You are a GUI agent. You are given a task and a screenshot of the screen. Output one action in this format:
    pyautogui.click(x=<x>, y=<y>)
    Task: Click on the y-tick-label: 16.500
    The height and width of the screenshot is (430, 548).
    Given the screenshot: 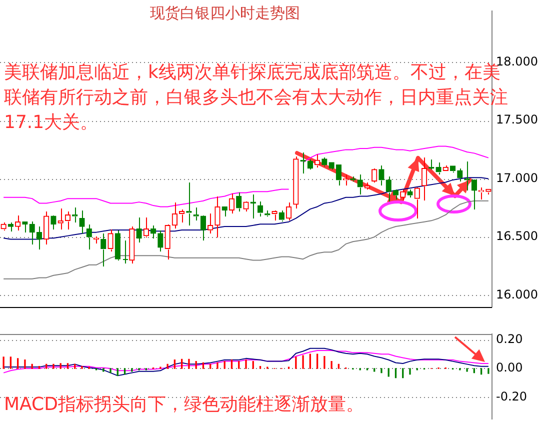 What is the action you would take?
    pyautogui.click(x=517, y=236)
    